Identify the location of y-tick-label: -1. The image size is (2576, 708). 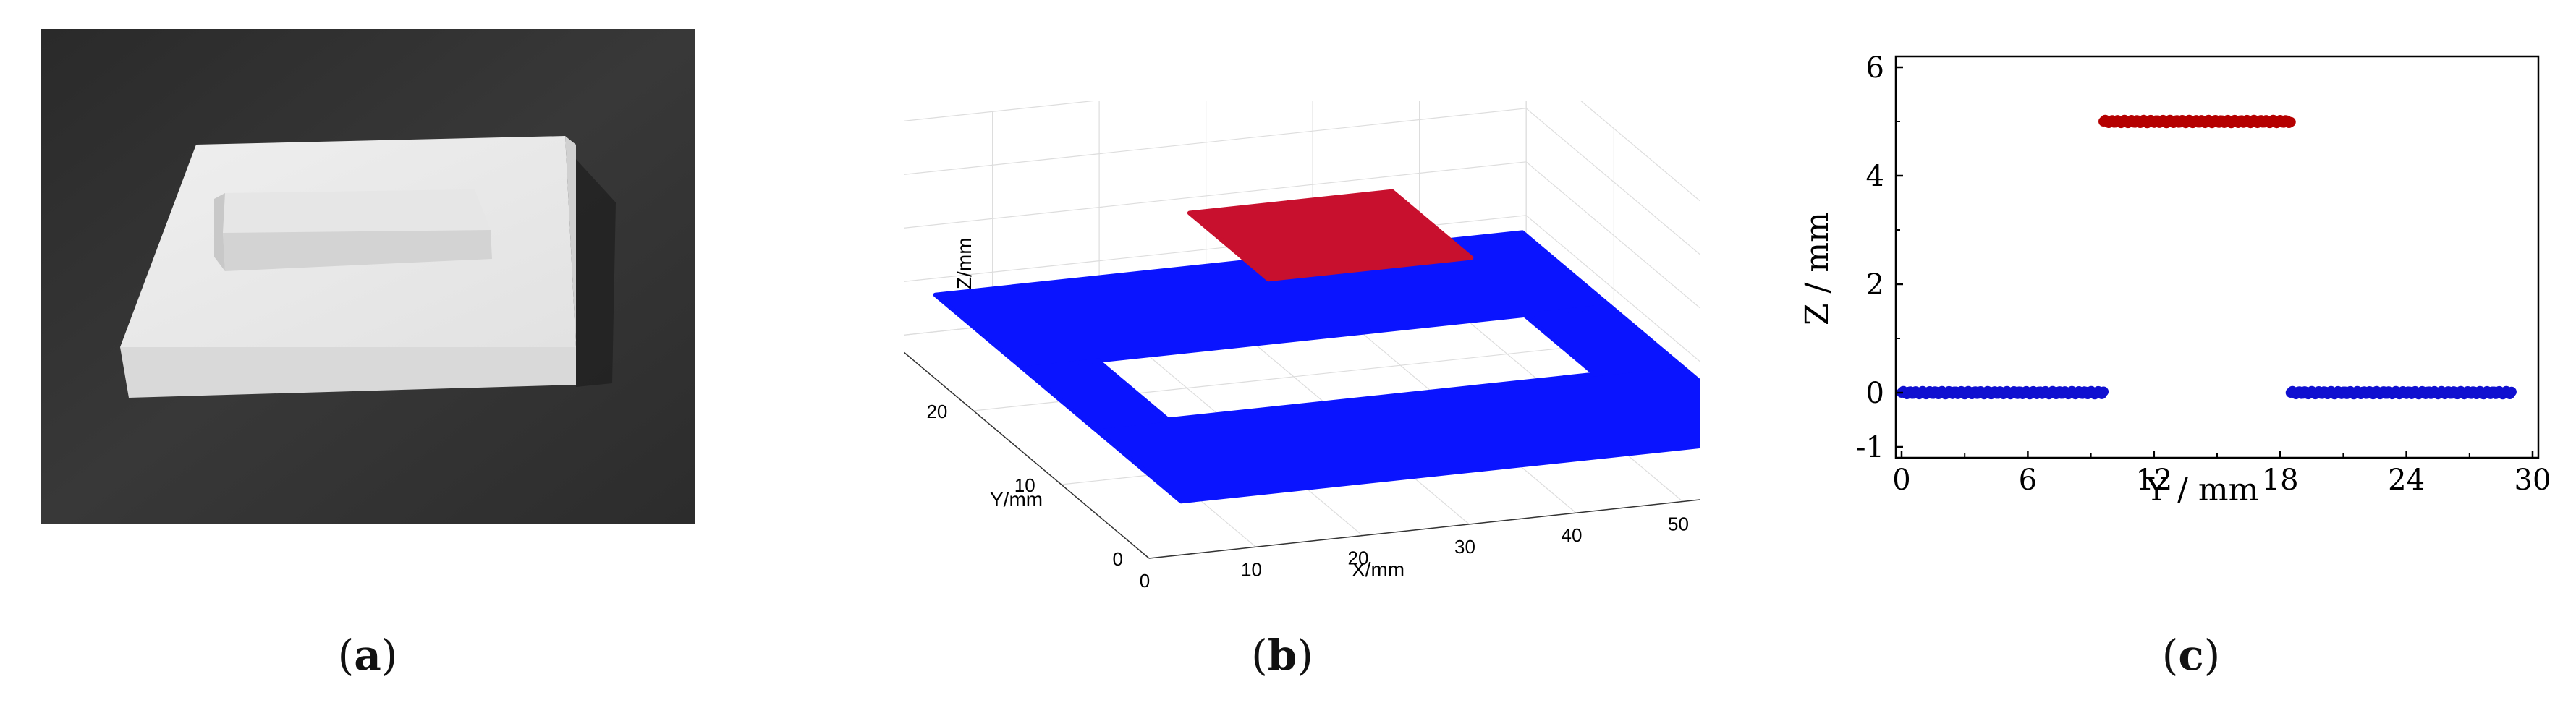
(1870, 447).